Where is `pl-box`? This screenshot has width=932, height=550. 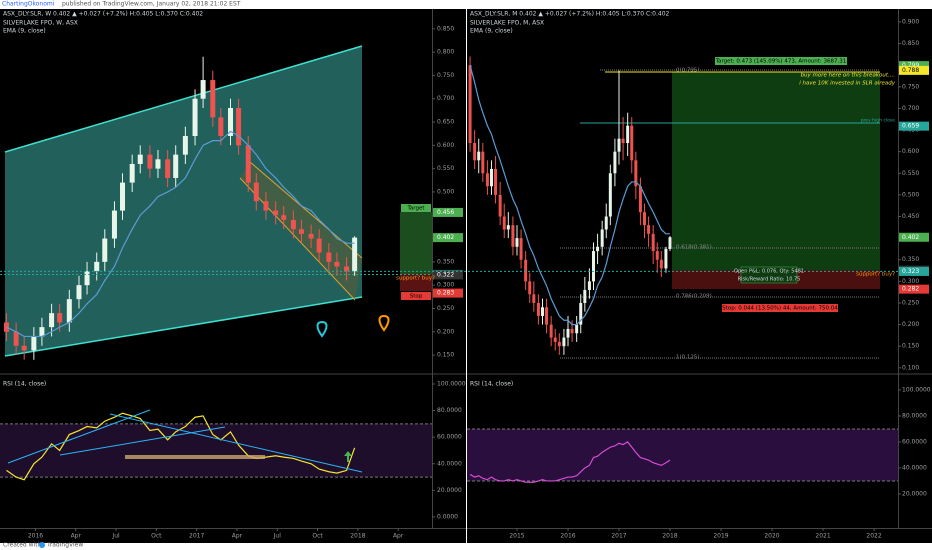 pl-box is located at coordinates (769, 275).